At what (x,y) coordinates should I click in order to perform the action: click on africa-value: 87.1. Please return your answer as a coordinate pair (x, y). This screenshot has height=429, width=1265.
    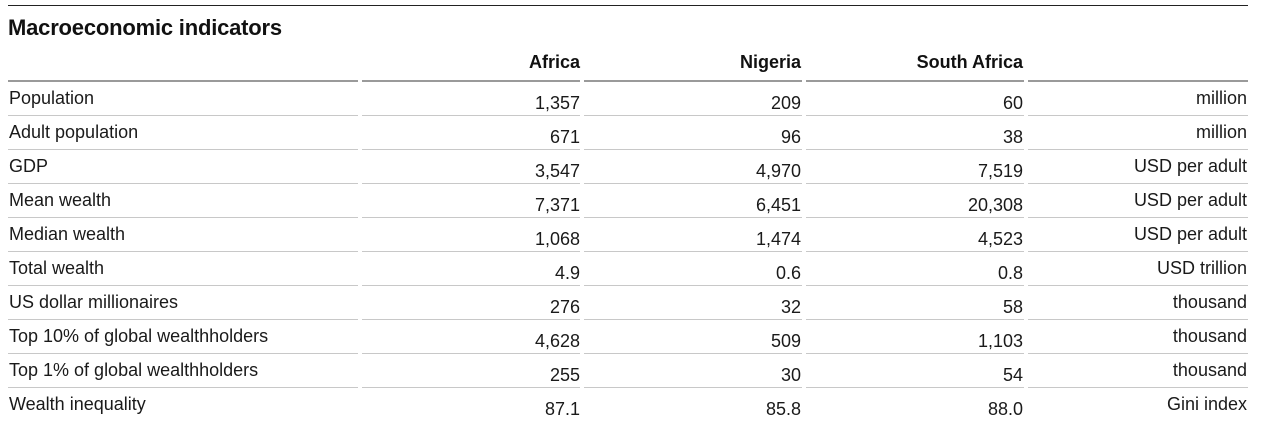
    Looking at the image, I should click on (562, 409).